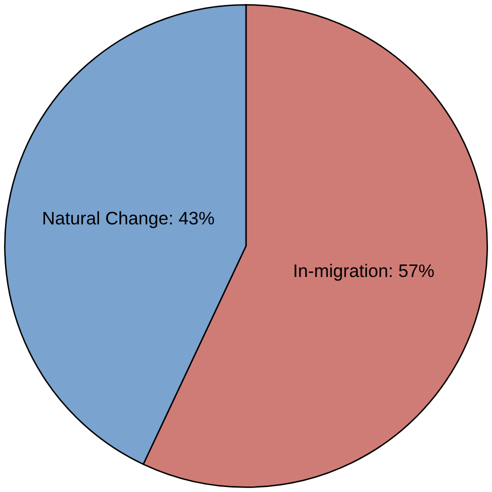 The image size is (492, 492). What do you see at coordinates (128, 219) in the screenshot?
I see `slice-label: Natural Change: 43%` at bounding box center [128, 219].